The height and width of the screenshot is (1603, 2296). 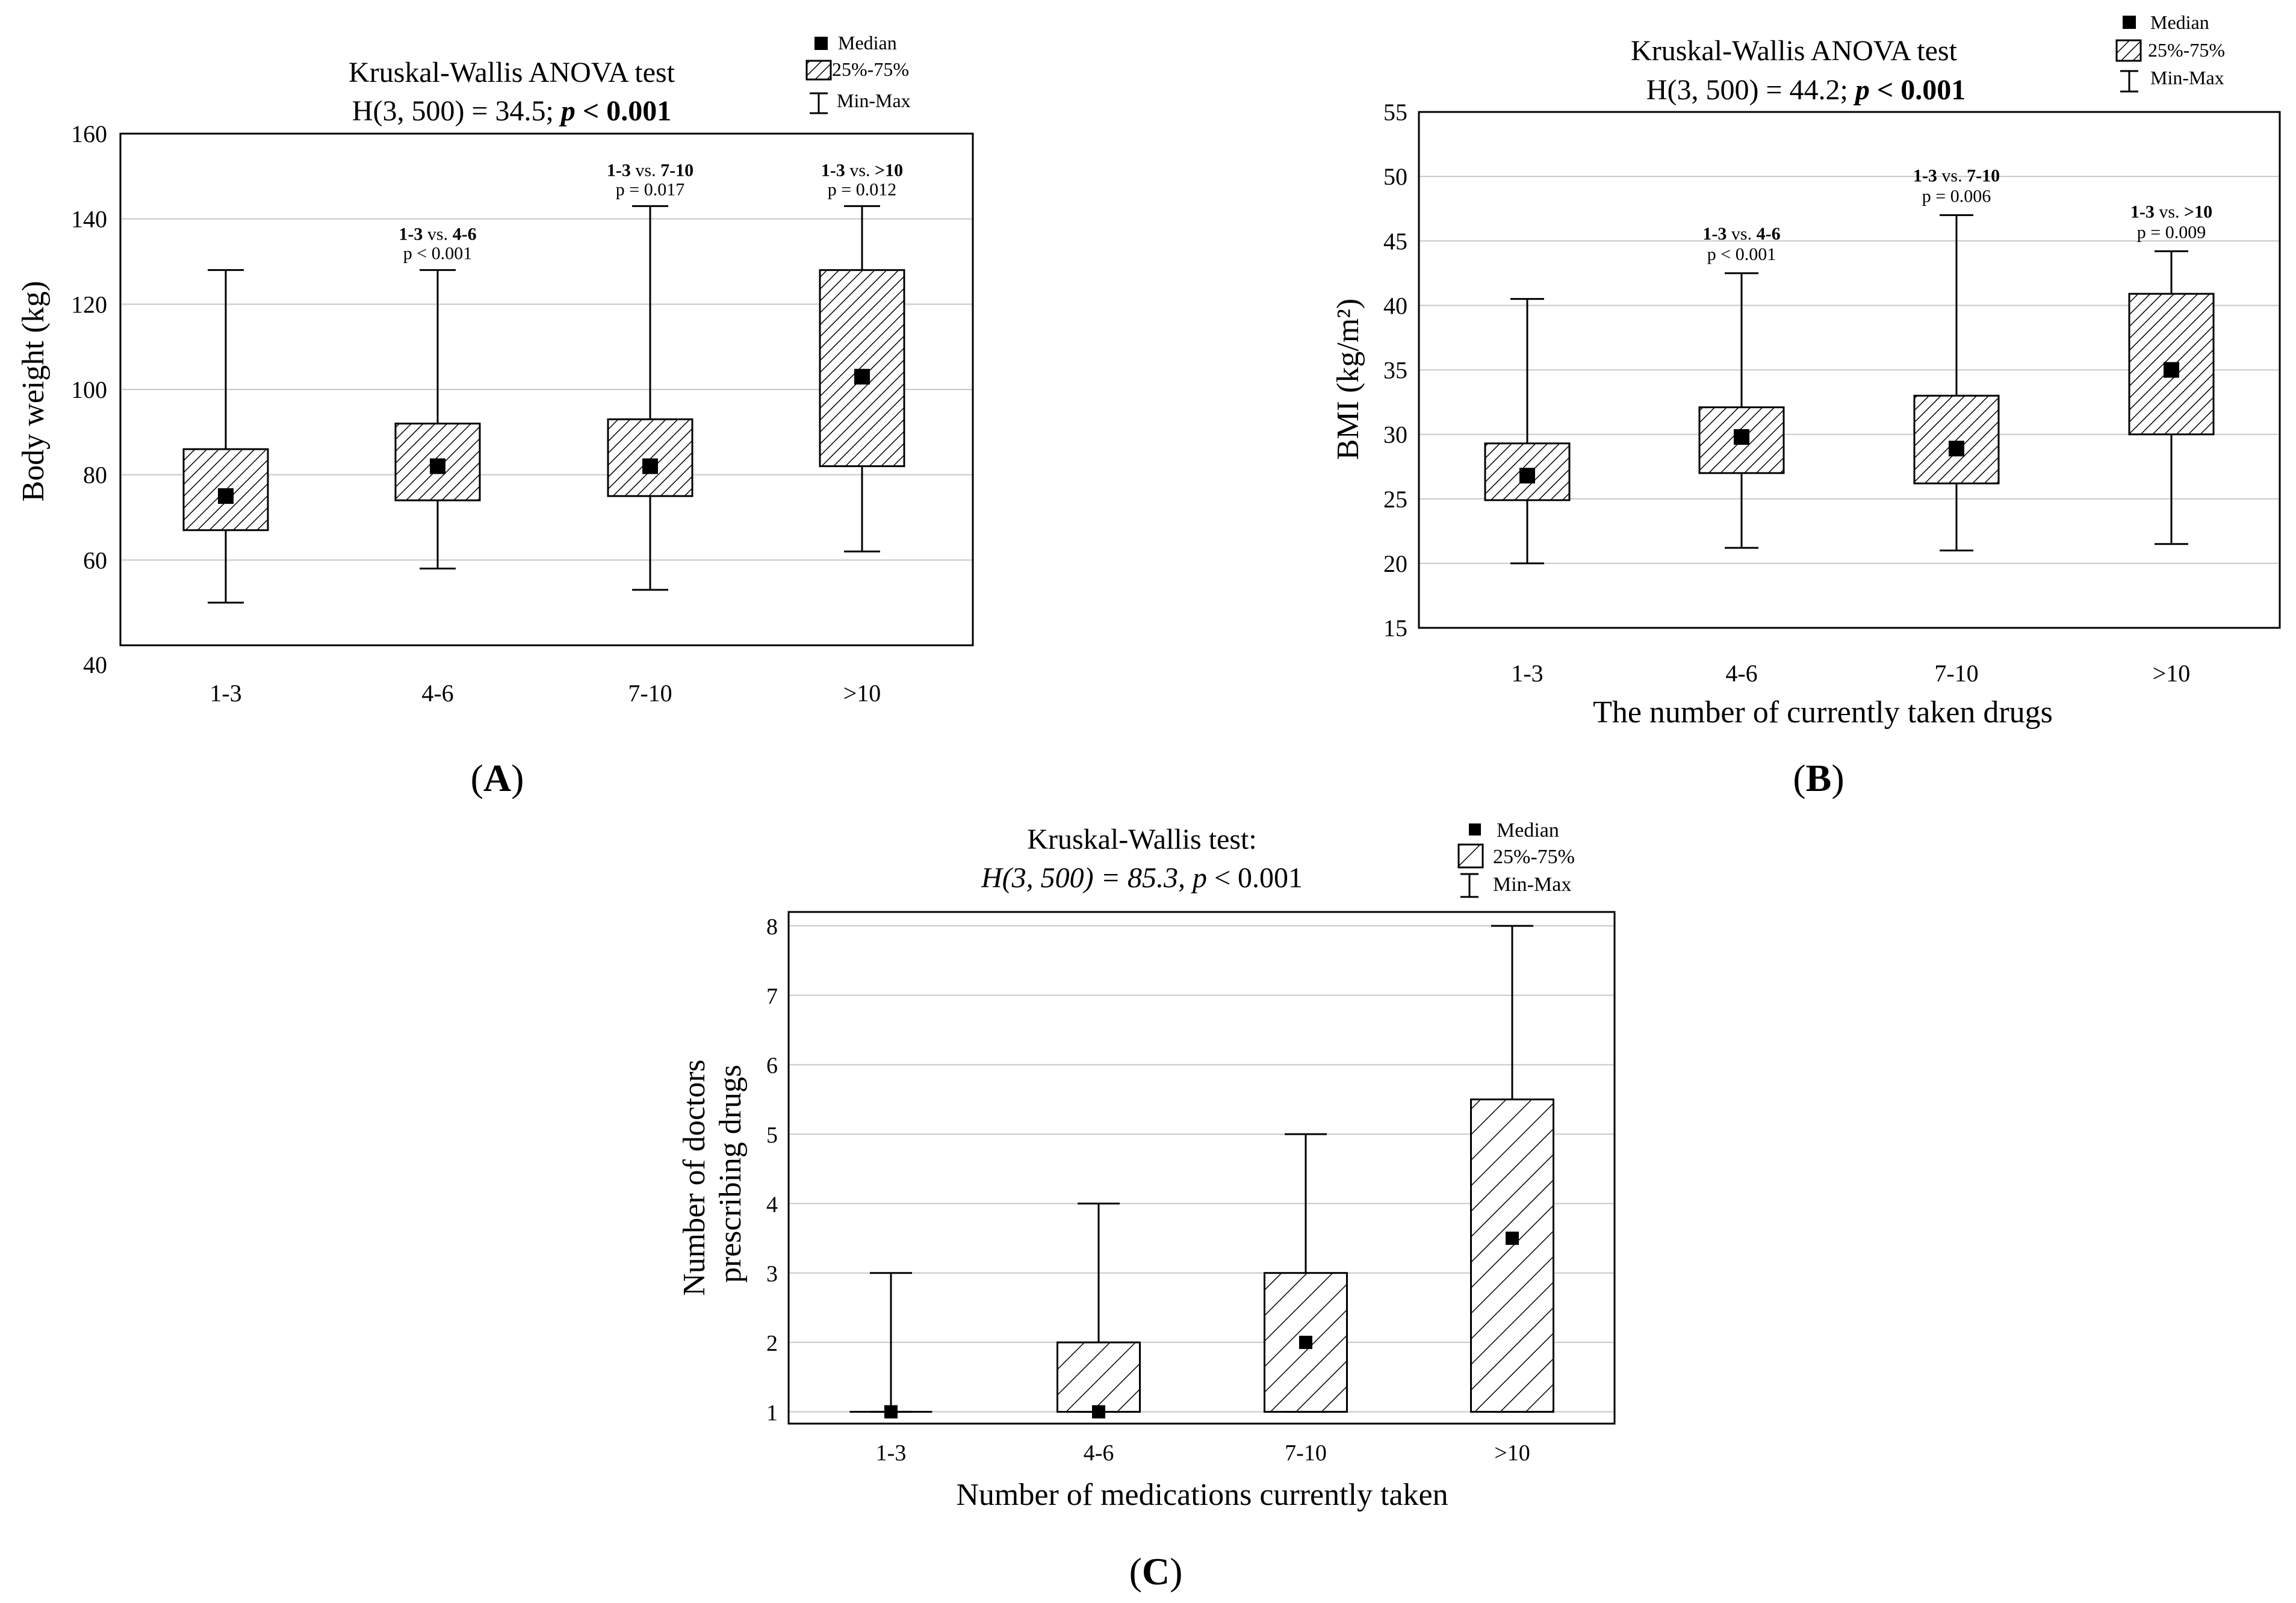 I want to click on y-tick-label: 6, so click(x=772, y=1066).